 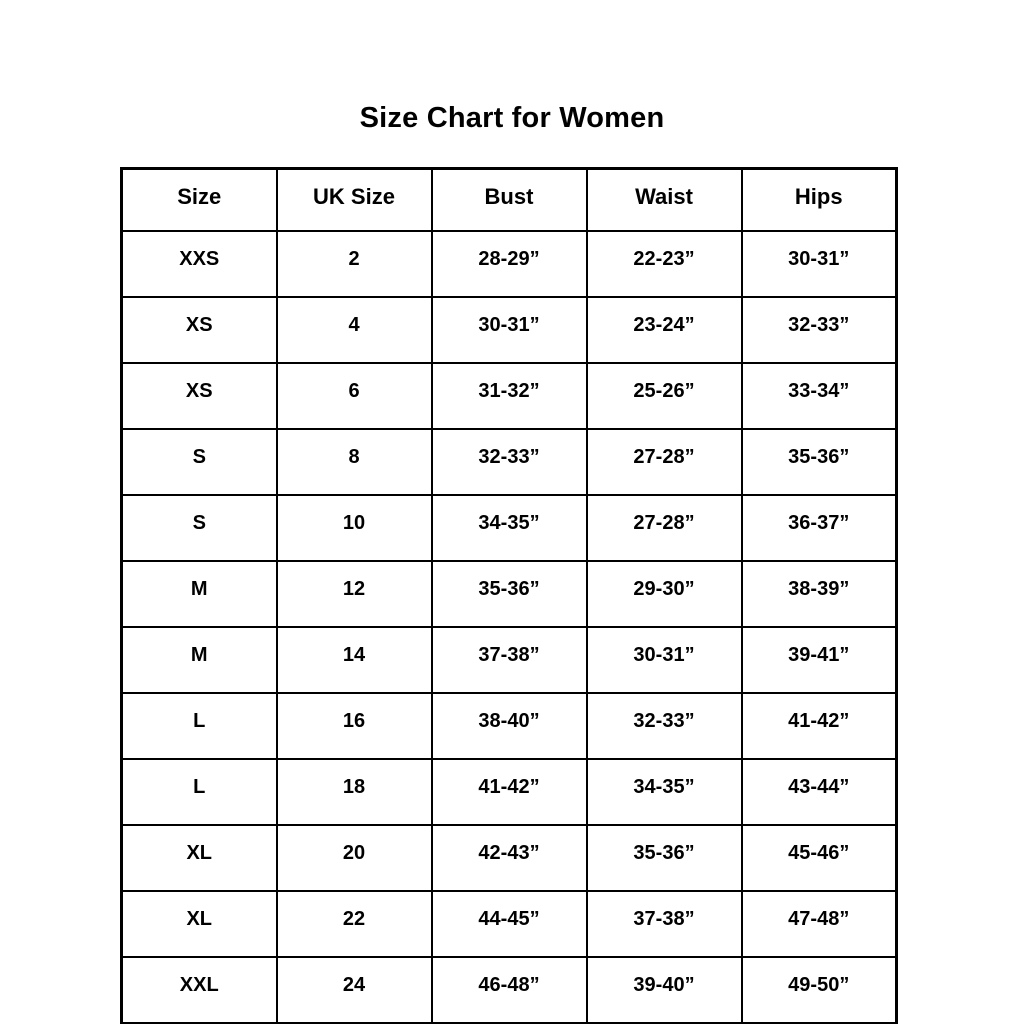 I want to click on cell-uk-size: 22, so click(x=354, y=924).